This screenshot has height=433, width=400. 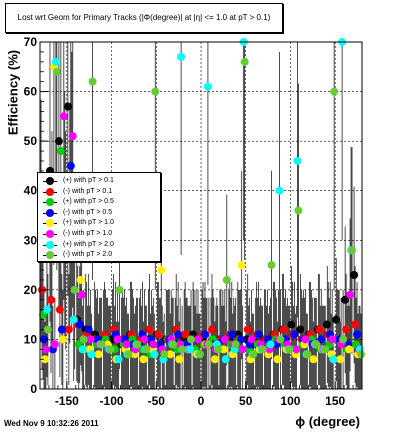 I want to click on legend-label: (+) with pT > 2.0, so click(x=88, y=244).